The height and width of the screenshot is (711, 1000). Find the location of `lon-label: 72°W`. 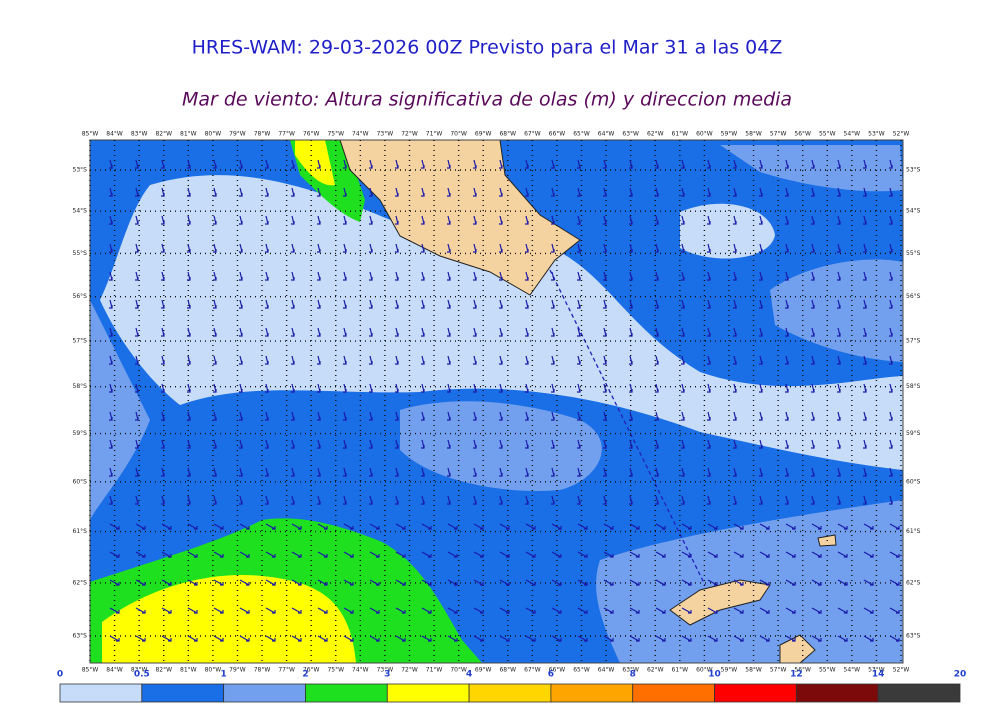

lon-label: 72°W is located at coordinates (409, 670).